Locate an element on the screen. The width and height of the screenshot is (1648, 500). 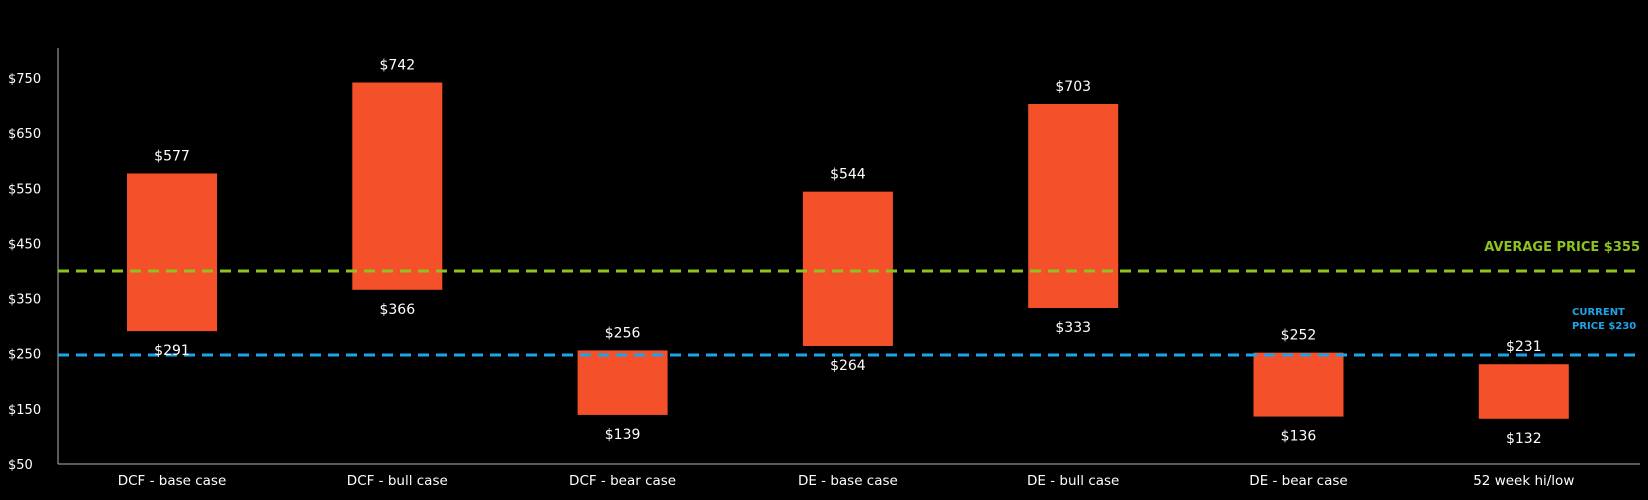
low-value-label: $264 is located at coordinates (848, 366).